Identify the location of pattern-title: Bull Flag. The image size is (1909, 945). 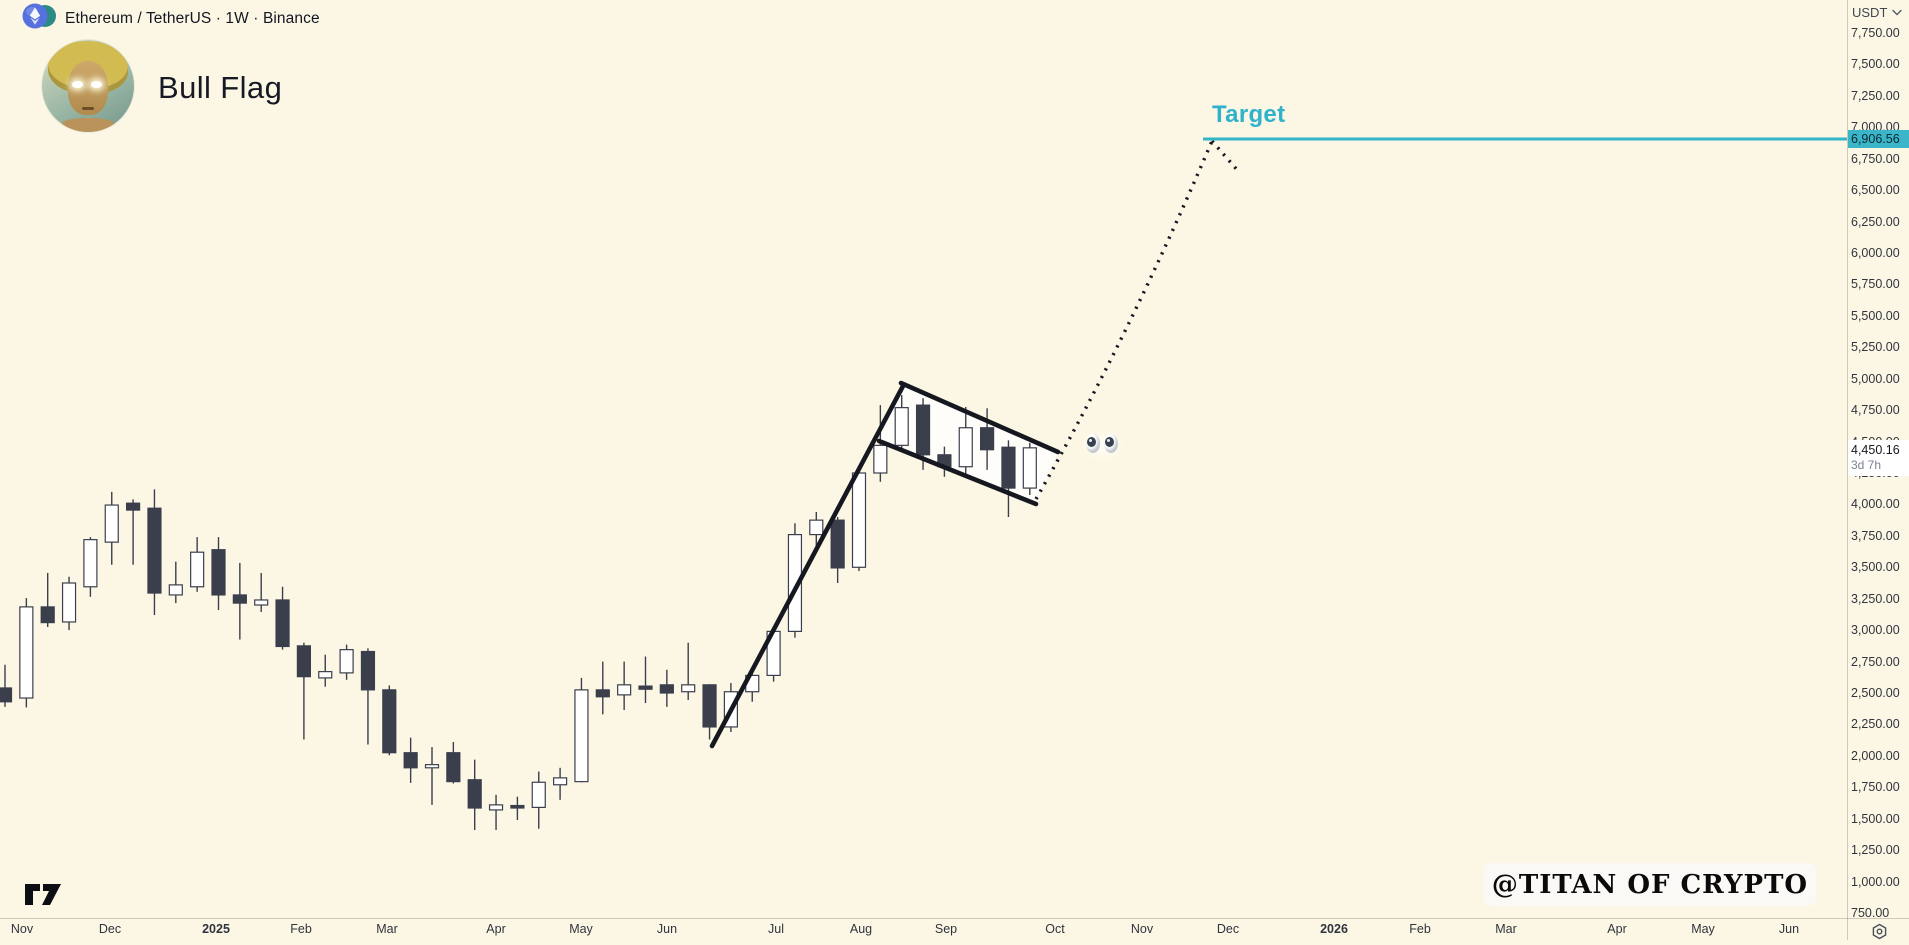
(220, 87).